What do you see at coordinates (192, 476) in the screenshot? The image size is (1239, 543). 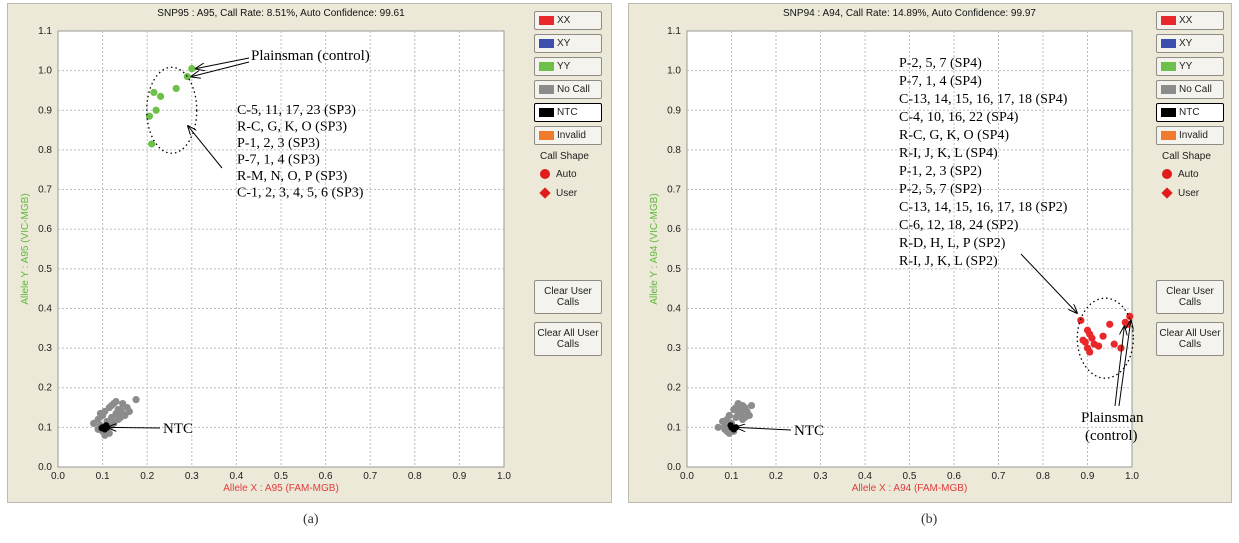 I see `x-tick-label: 0.3` at bounding box center [192, 476].